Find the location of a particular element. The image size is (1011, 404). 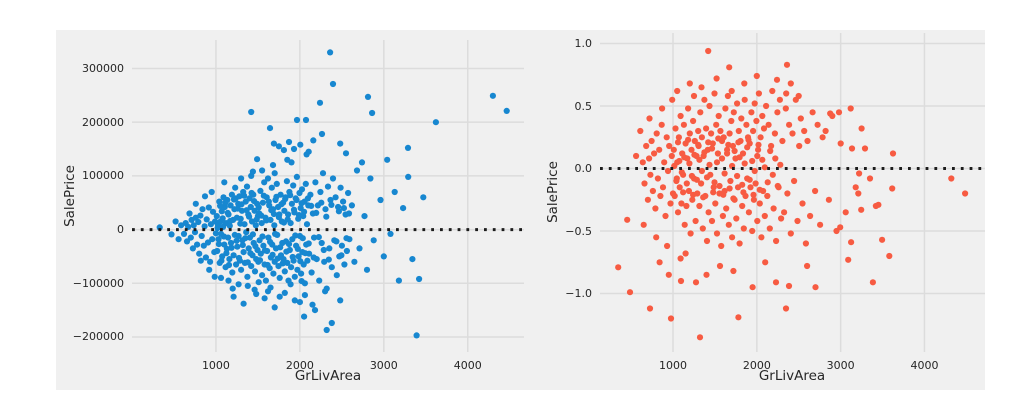

y-tick-label: 0 is located at coordinates (120, 230).